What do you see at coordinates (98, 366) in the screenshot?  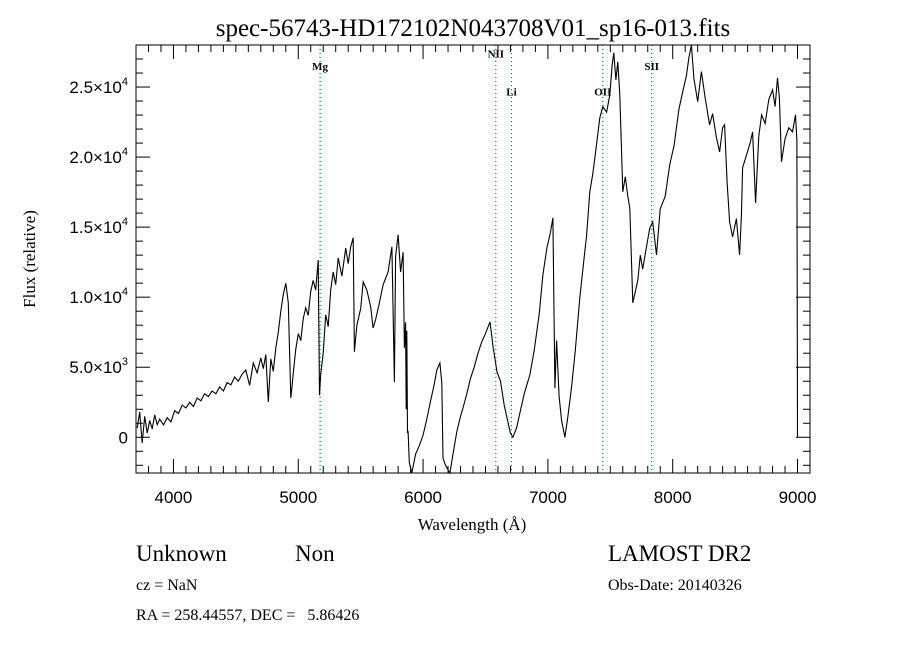 I see `y-tick-label: 5.0×10³` at bounding box center [98, 366].